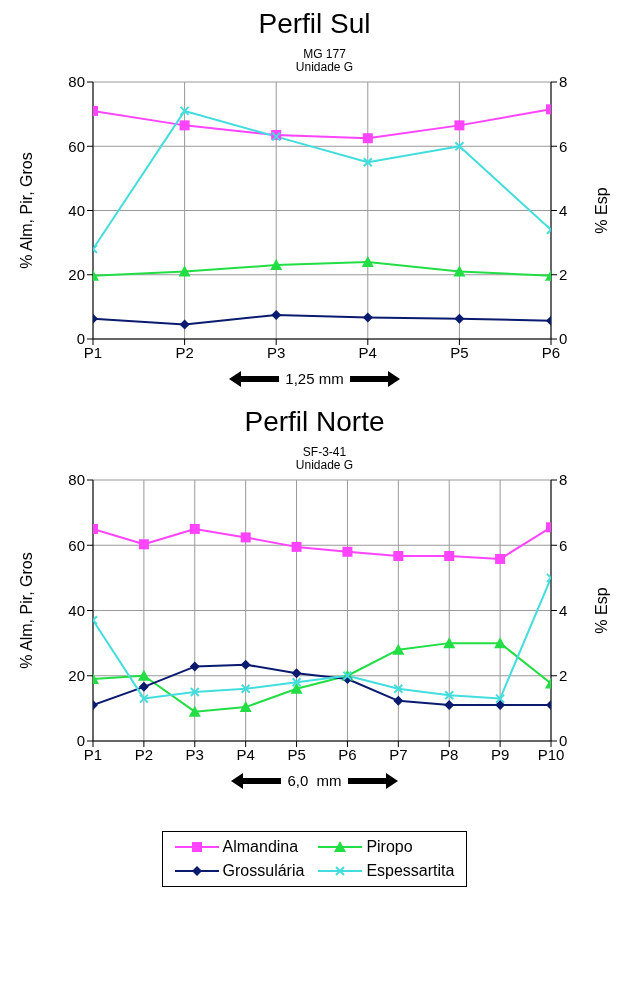 Image resolution: width=629 pixels, height=1003 pixels. What do you see at coordinates (314, 422) in the screenshot?
I see `chart-title: Perfil Norte` at bounding box center [314, 422].